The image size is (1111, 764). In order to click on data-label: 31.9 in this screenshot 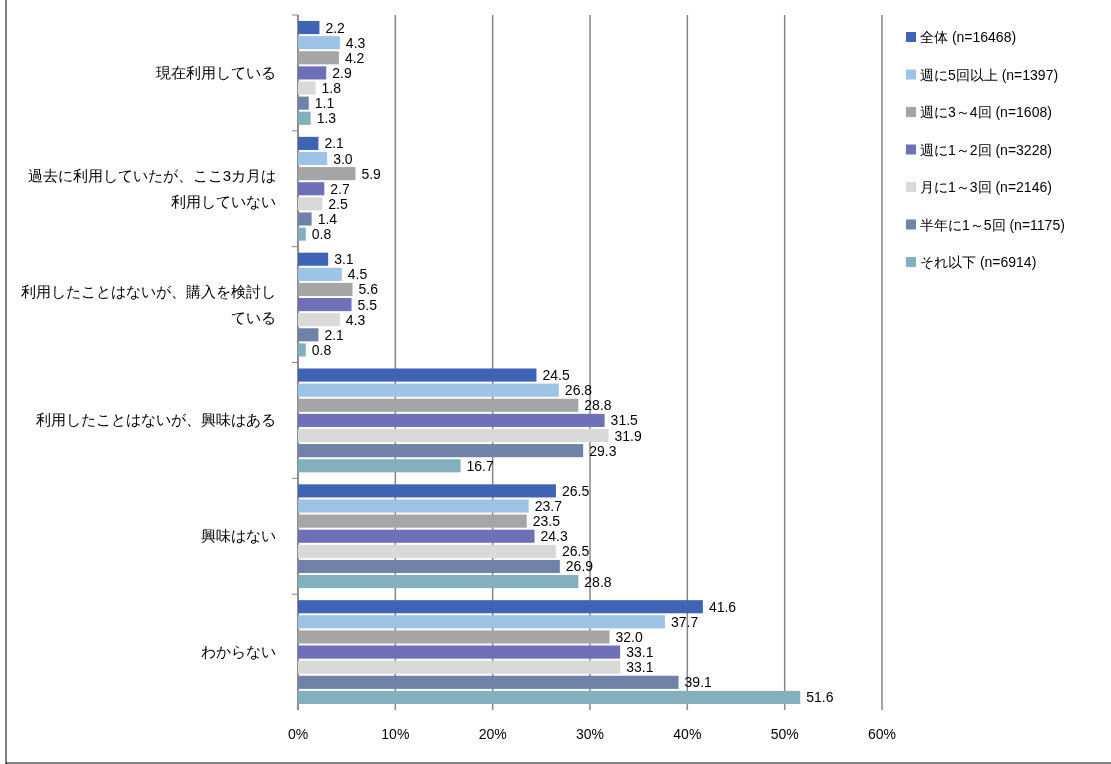, I will do `click(628, 435)`.